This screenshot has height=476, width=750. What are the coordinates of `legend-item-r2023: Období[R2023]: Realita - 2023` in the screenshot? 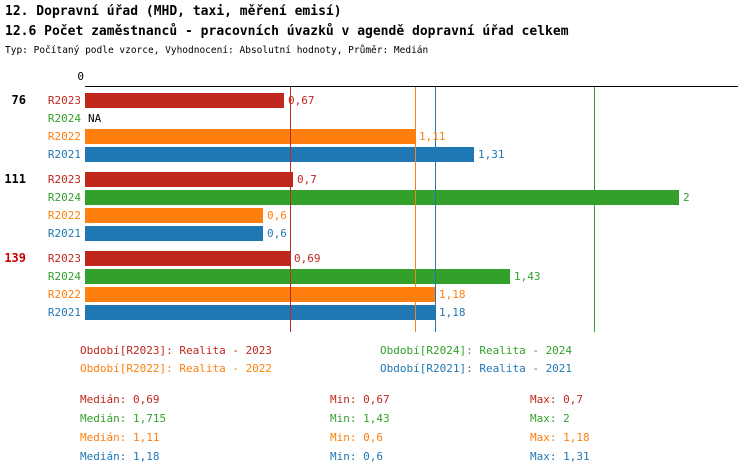 It's located at (176, 350).